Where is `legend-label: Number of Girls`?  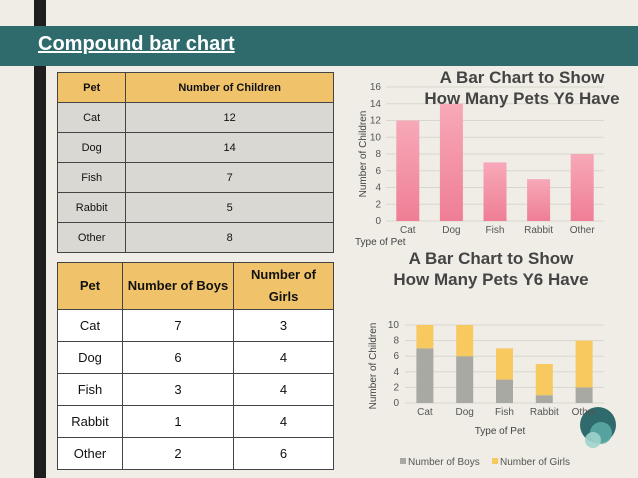
legend-label: Number of Girls is located at coordinates (535, 462).